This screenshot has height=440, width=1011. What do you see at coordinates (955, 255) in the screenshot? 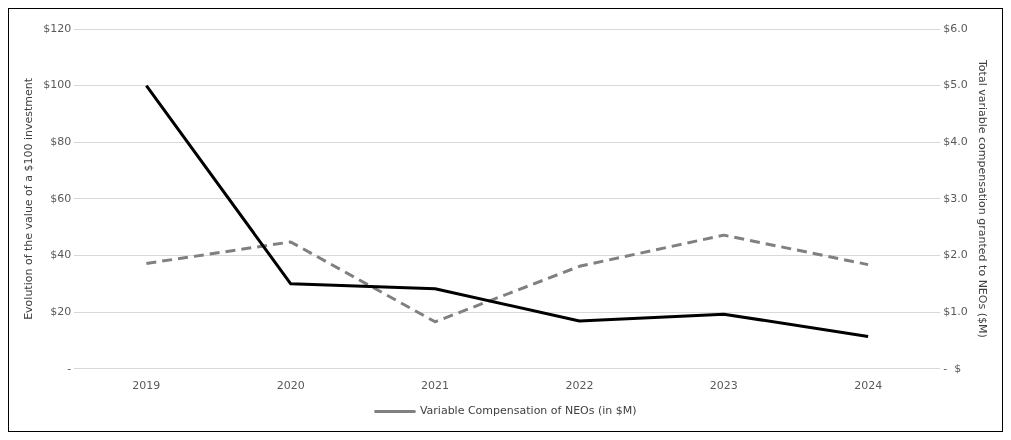
I see `y2-tick-label: $2.0` at bounding box center [955, 255].